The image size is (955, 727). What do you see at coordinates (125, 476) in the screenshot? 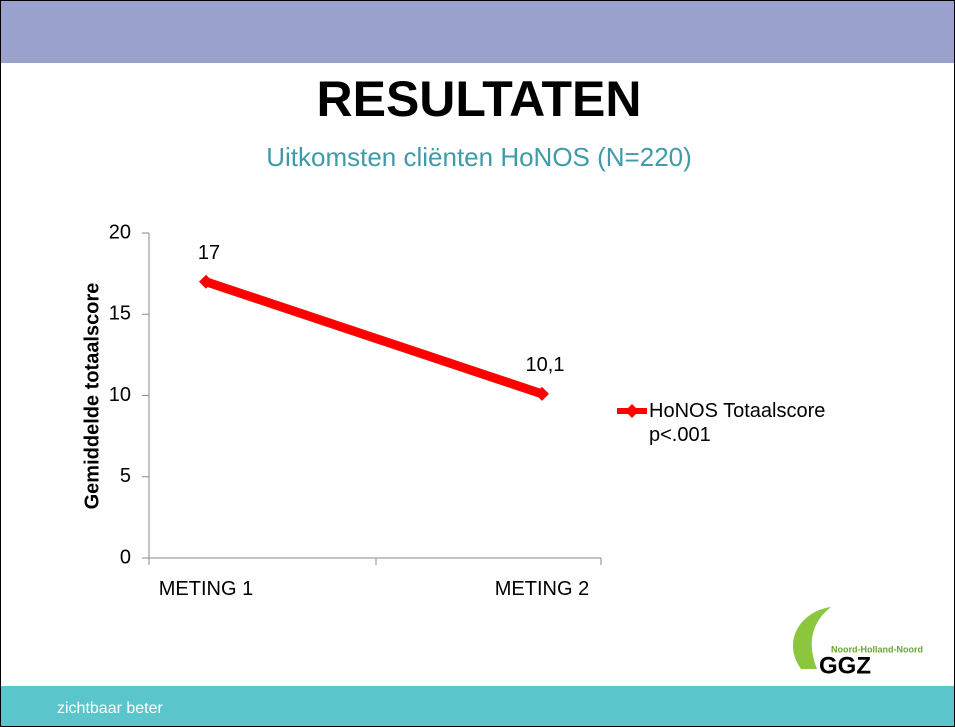
I see `y-tick-label: 5` at bounding box center [125, 476].